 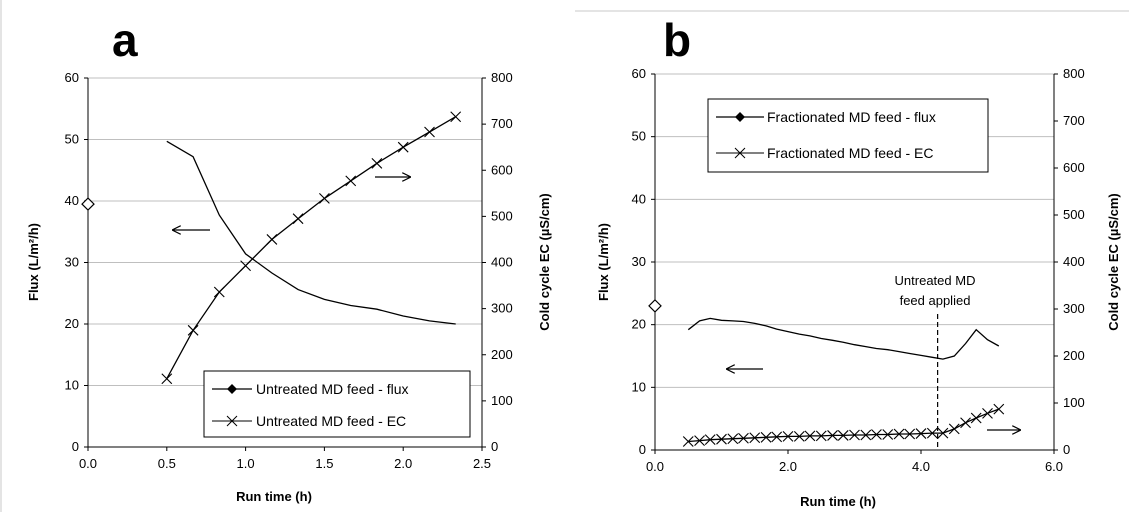 What do you see at coordinates (72, 323) in the screenshot?
I see `y-tick-left-a: 20` at bounding box center [72, 323].